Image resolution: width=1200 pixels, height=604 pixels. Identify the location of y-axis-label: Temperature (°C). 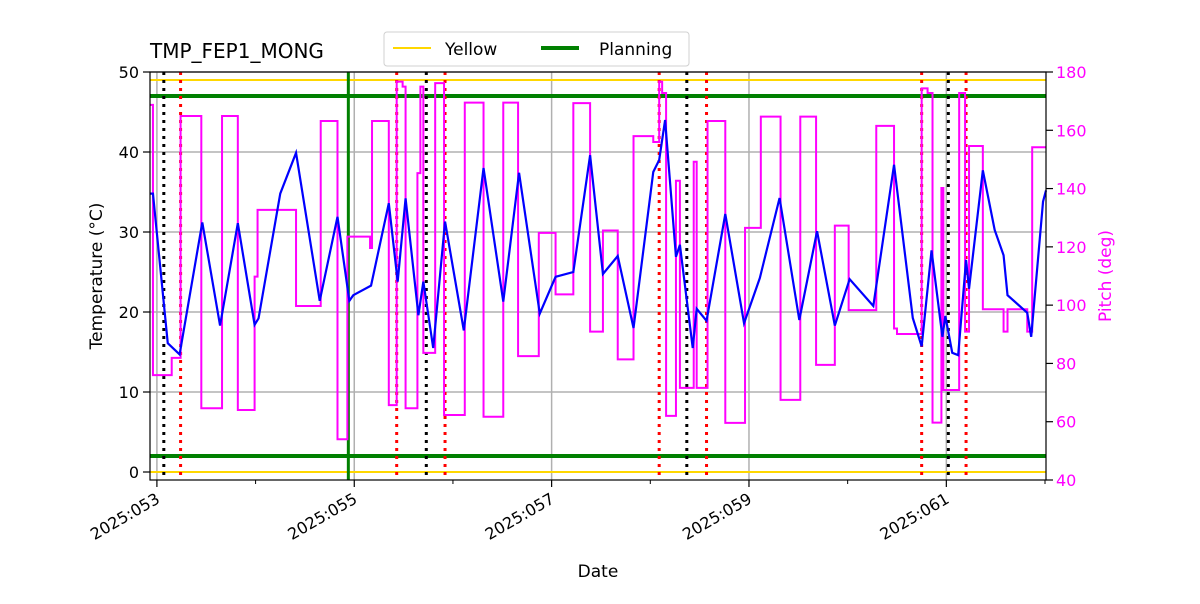
(97, 277).